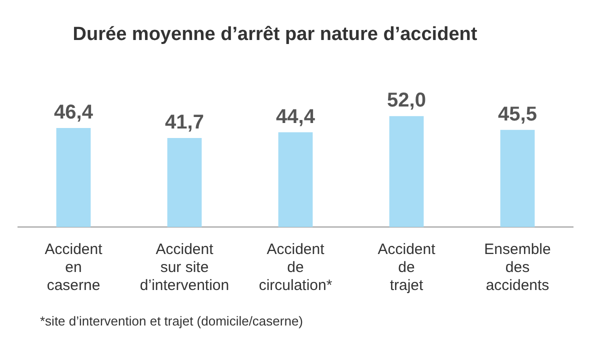  Describe the element at coordinates (296, 117) in the screenshot. I see `data-label: 44,4` at that location.